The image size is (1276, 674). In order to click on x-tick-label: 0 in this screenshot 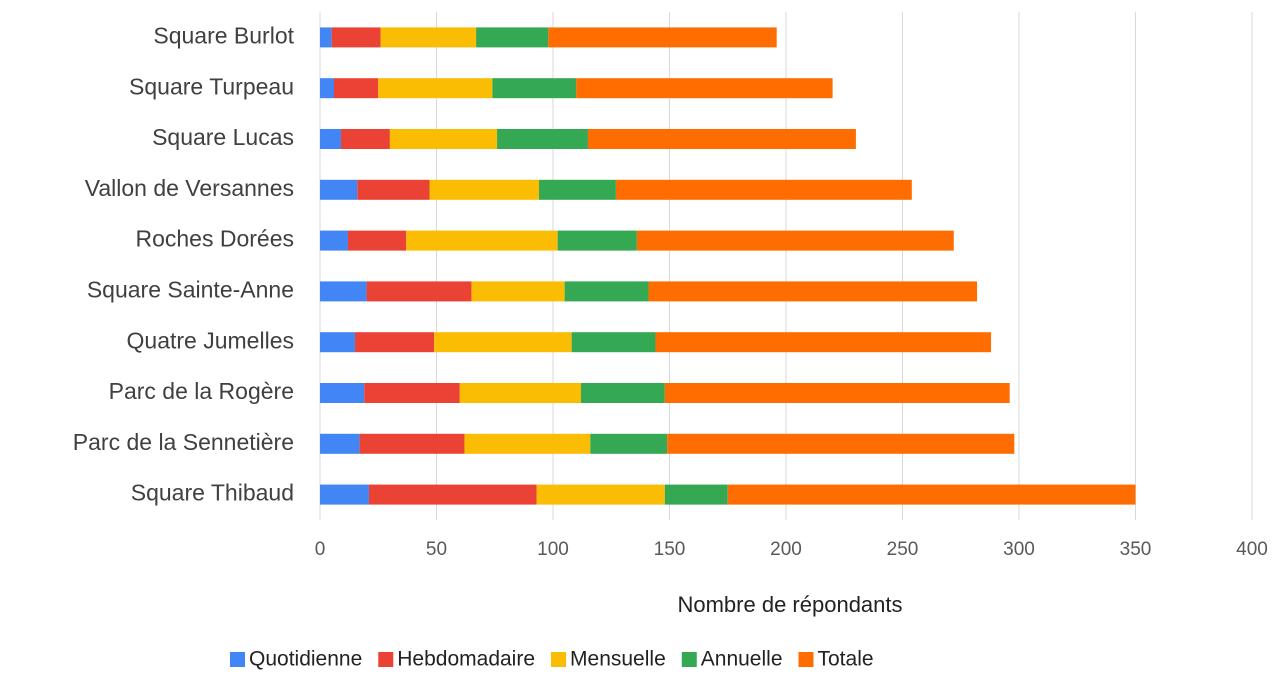, I will do `click(320, 549)`.